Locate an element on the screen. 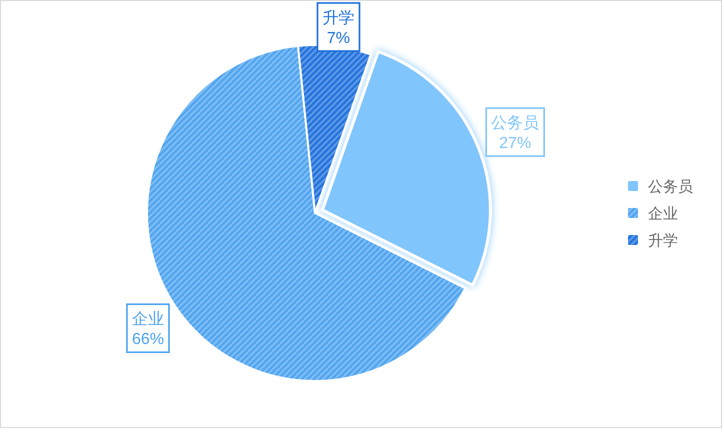 This screenshot has height=443, width=724. data-label: 7% is located at coordinates (338, 38).